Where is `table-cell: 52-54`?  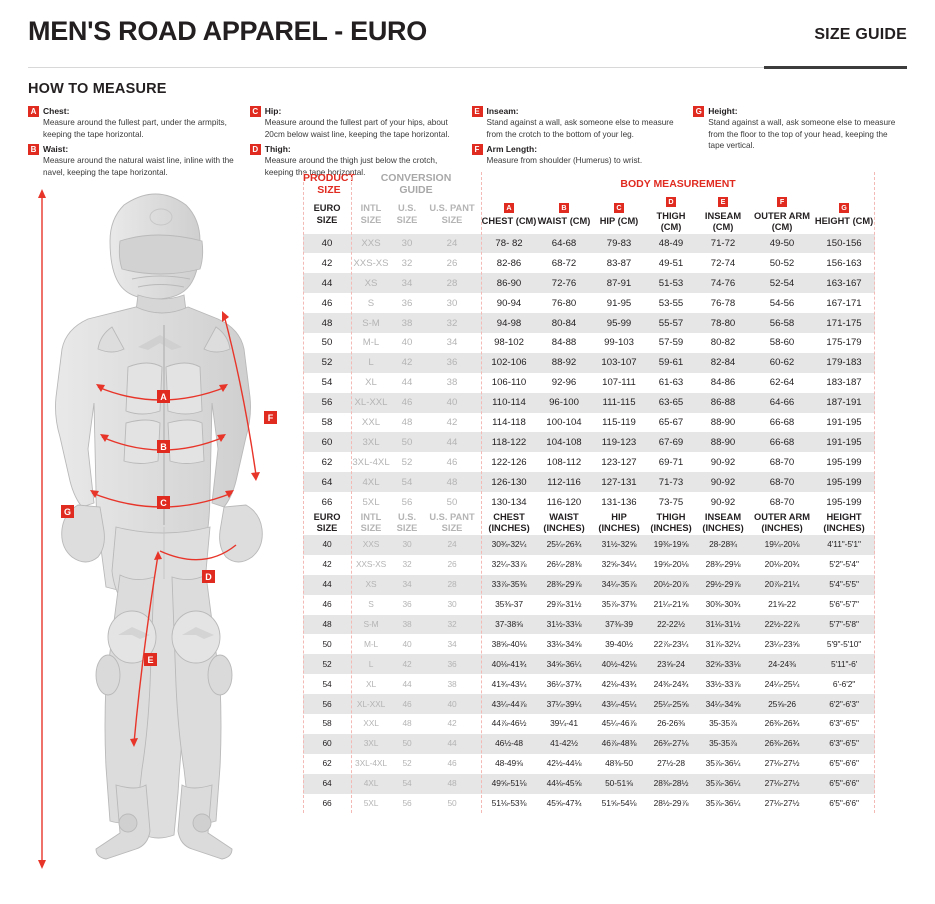 table-cell: 52-54 is located at coordinates (782, 283).